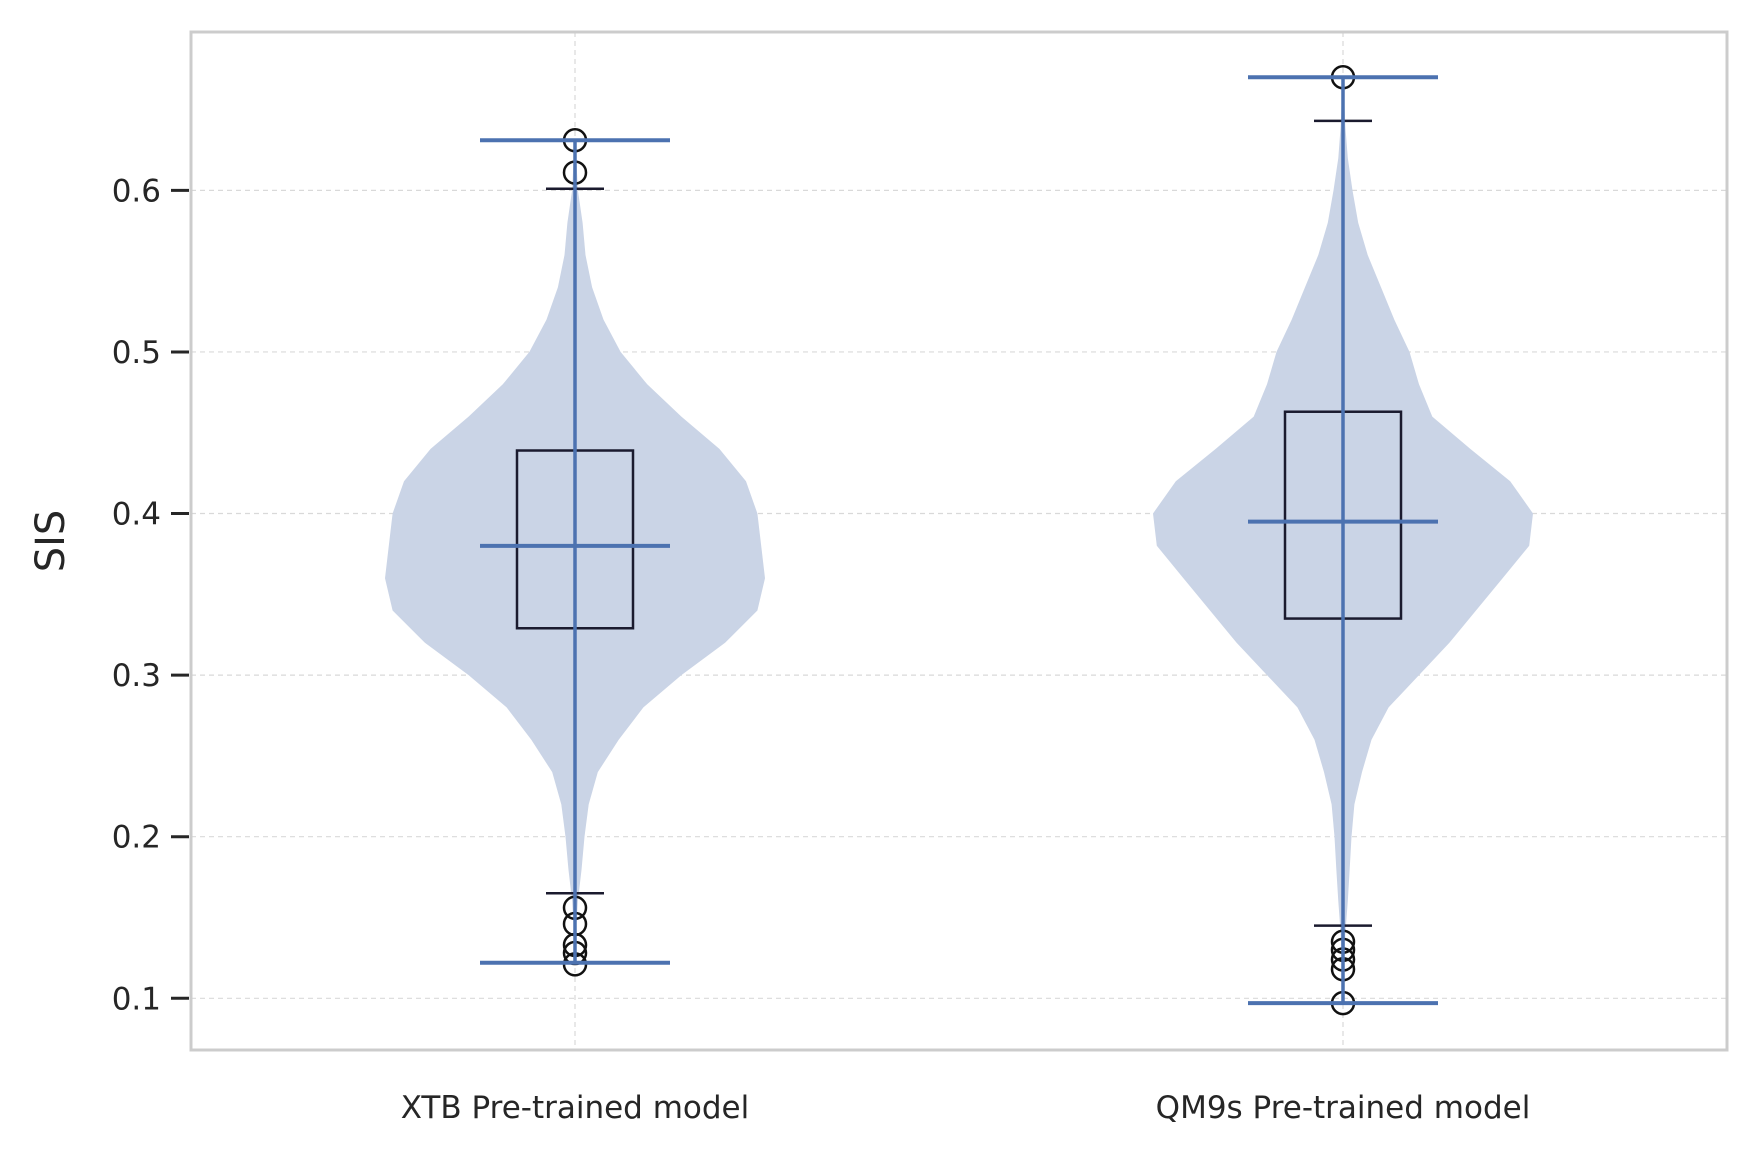 The height and width of the screenshot is (1152, 1752). I want to click on x-tick-label: XTB Pre-trained model, so click(575, 1108).